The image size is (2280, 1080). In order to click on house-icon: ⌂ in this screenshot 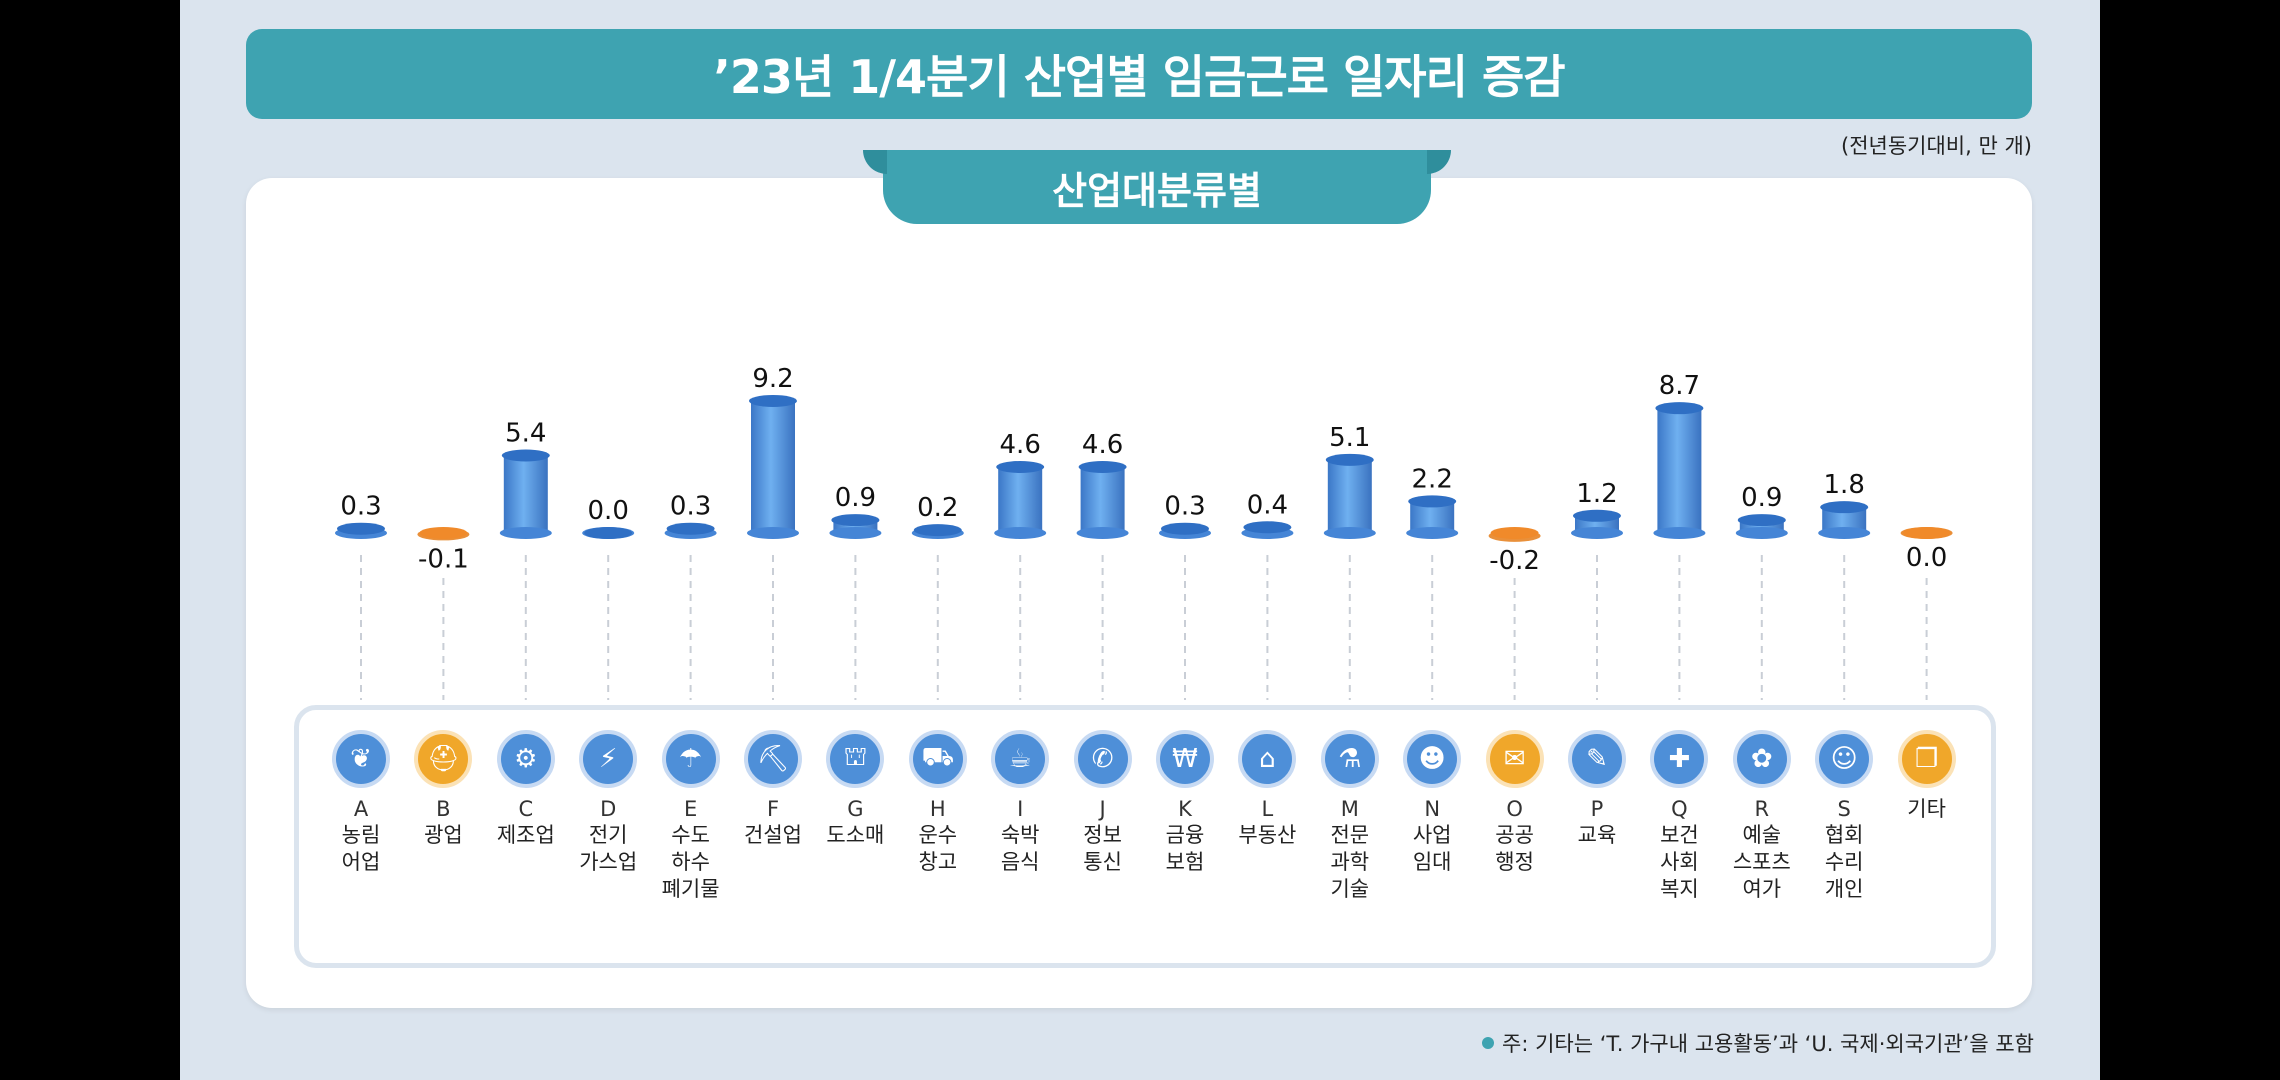, I will do `click(1267, 759)`.